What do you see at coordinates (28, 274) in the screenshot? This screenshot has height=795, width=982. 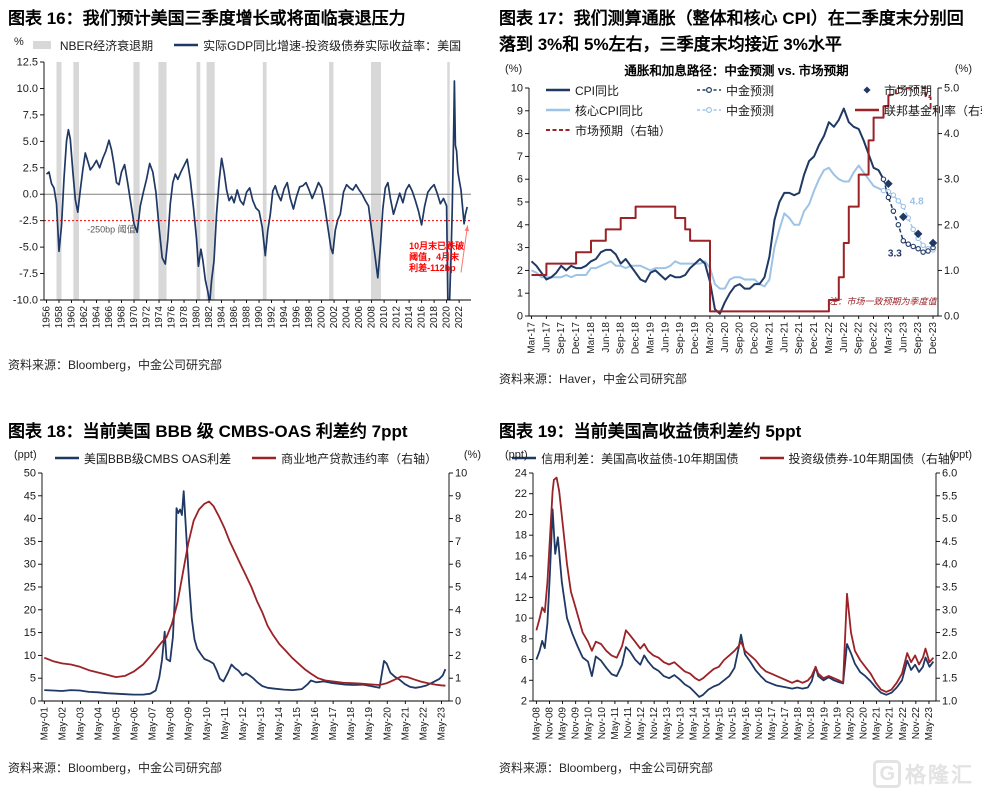 I see `svg-text: -7.5` at bounding box center [28, 274].